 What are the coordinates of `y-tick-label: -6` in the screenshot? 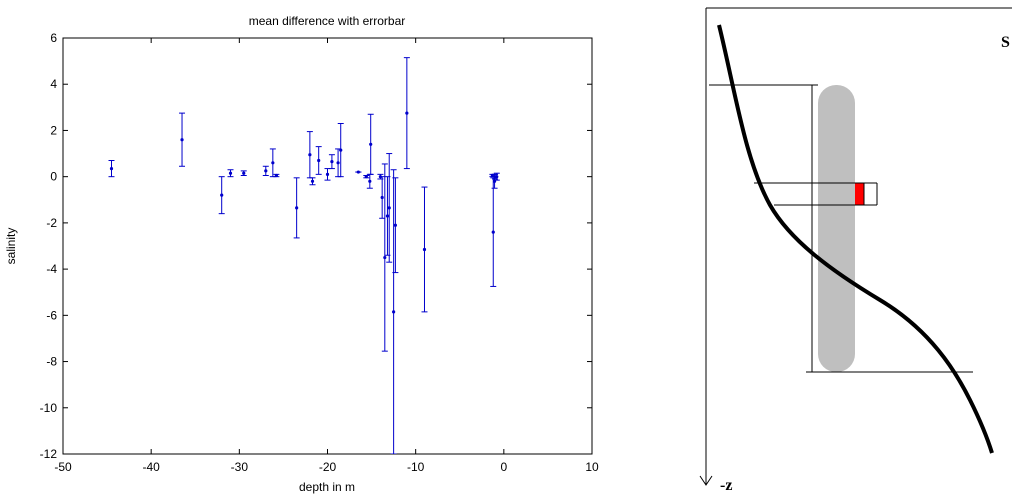 It's located at (51, 315).